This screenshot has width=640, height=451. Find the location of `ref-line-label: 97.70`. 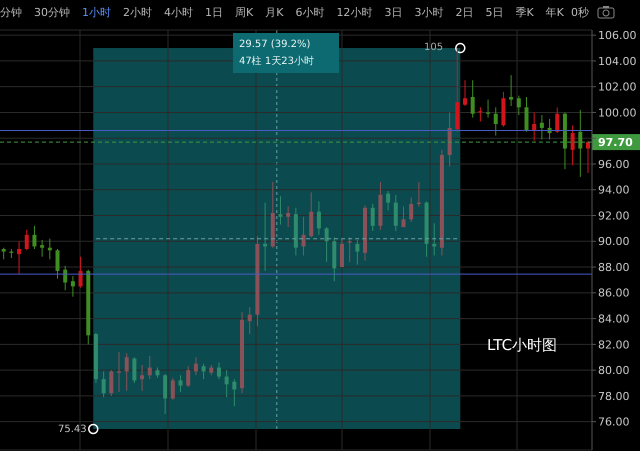

ref-line-label: 97.70 is located at coordinates (616, 143).